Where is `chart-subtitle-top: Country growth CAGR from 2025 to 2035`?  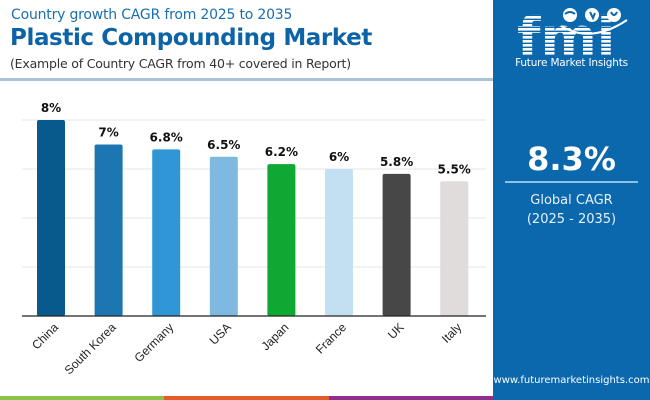
chart-subtitle-top: Country growth CAGR from 2025 to 2035 is located at coordinates (152, 15).